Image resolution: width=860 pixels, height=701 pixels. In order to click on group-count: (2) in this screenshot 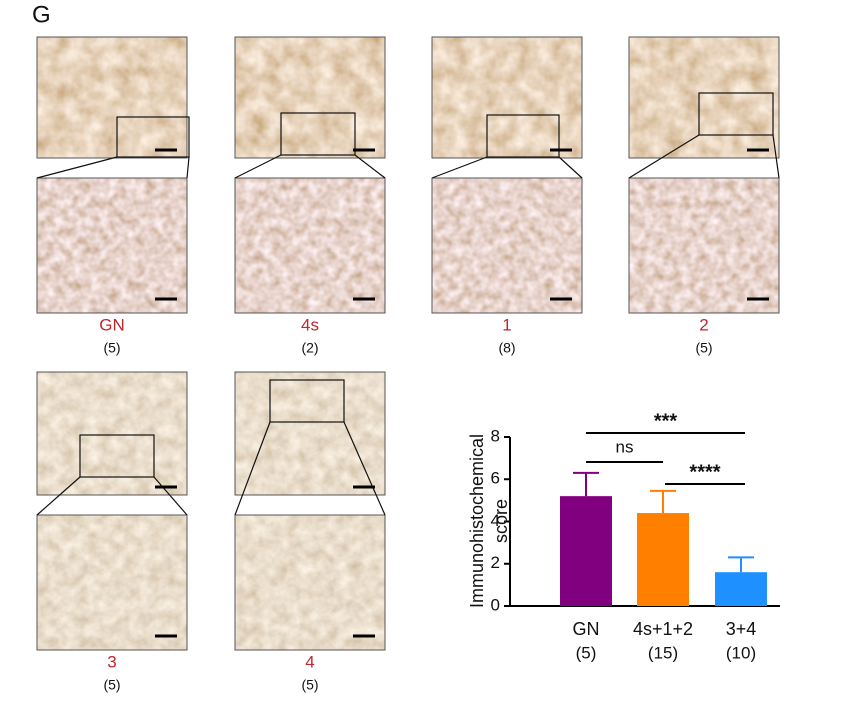, I will do `click(309, 348)`.